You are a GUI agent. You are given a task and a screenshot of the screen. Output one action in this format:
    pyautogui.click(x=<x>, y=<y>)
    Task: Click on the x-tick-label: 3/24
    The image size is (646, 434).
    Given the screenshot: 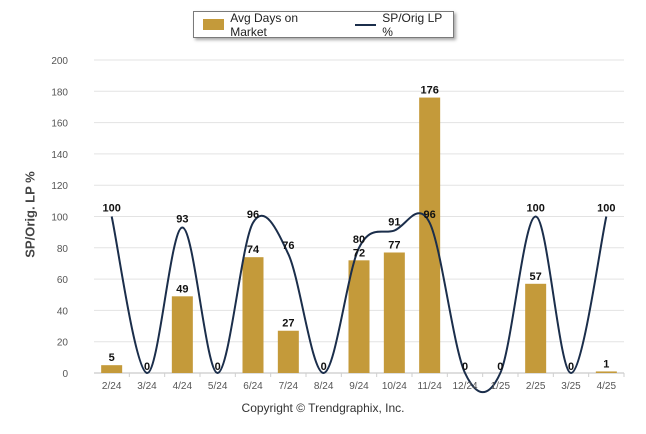 What is the action you would take?
    pyautogui.click(x=147, y=386)
    